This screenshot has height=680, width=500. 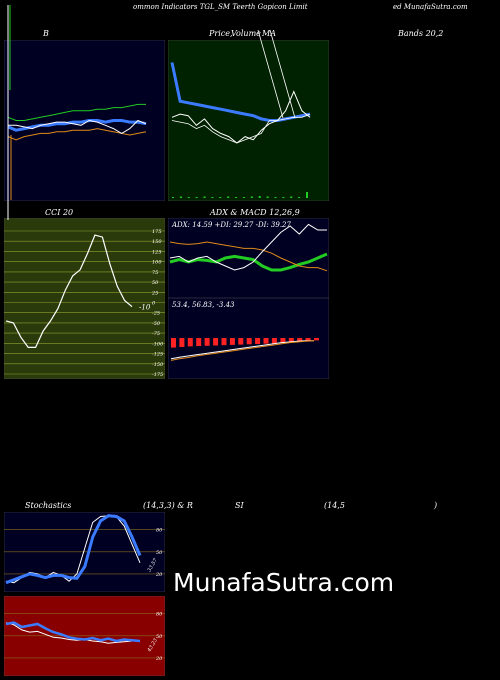 I want to click on price-volume-group, so click(x=240, y=195).